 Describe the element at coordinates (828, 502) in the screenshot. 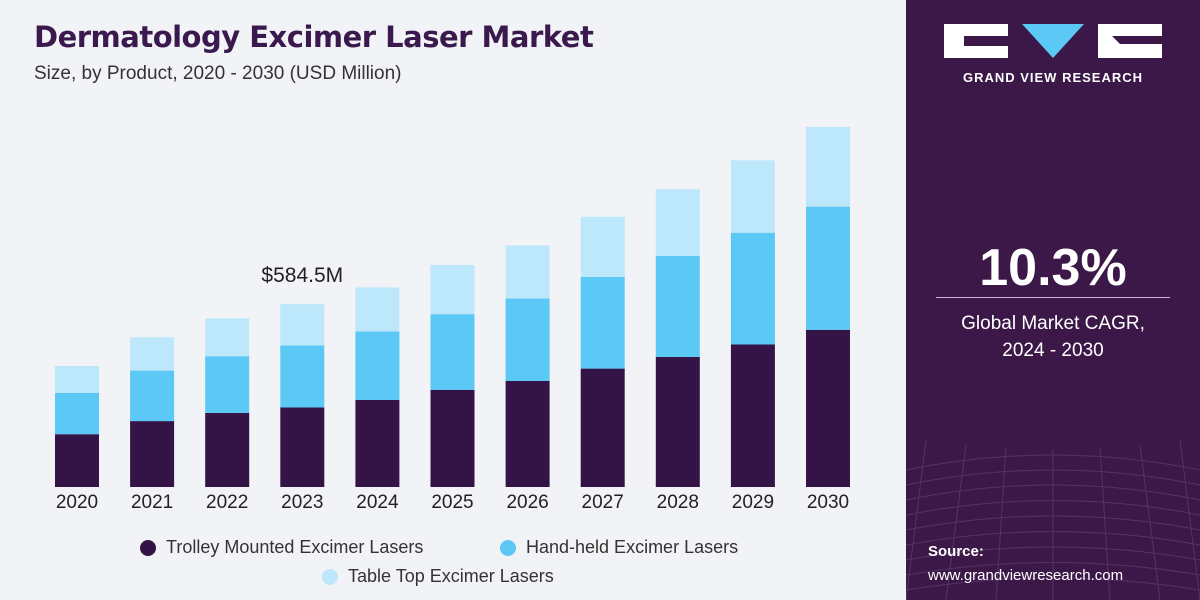

I see `x-tick-label: 2030` at that location.